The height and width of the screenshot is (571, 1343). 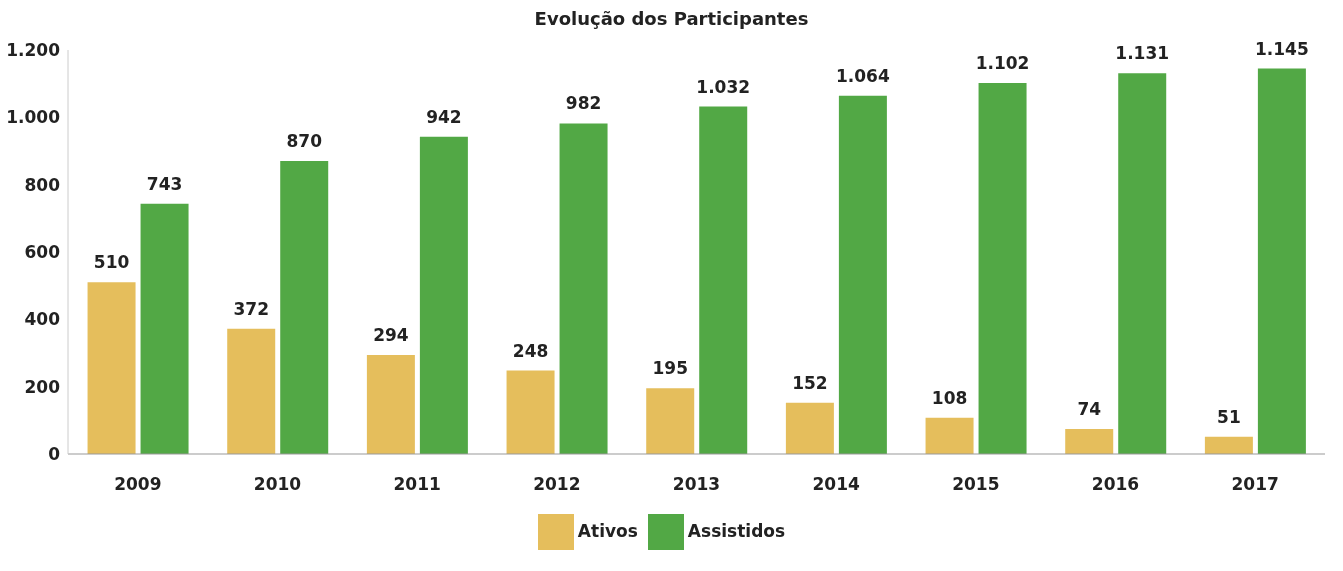 I want to click on data-label: 74, so click(x=1089, y=409).